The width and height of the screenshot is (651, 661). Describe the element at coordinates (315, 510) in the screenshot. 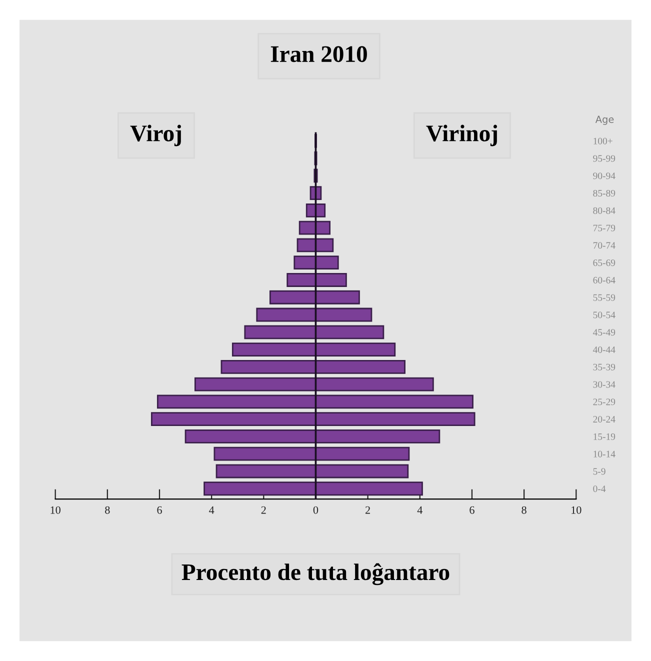

I see `x-tick-label: 0` at that location.